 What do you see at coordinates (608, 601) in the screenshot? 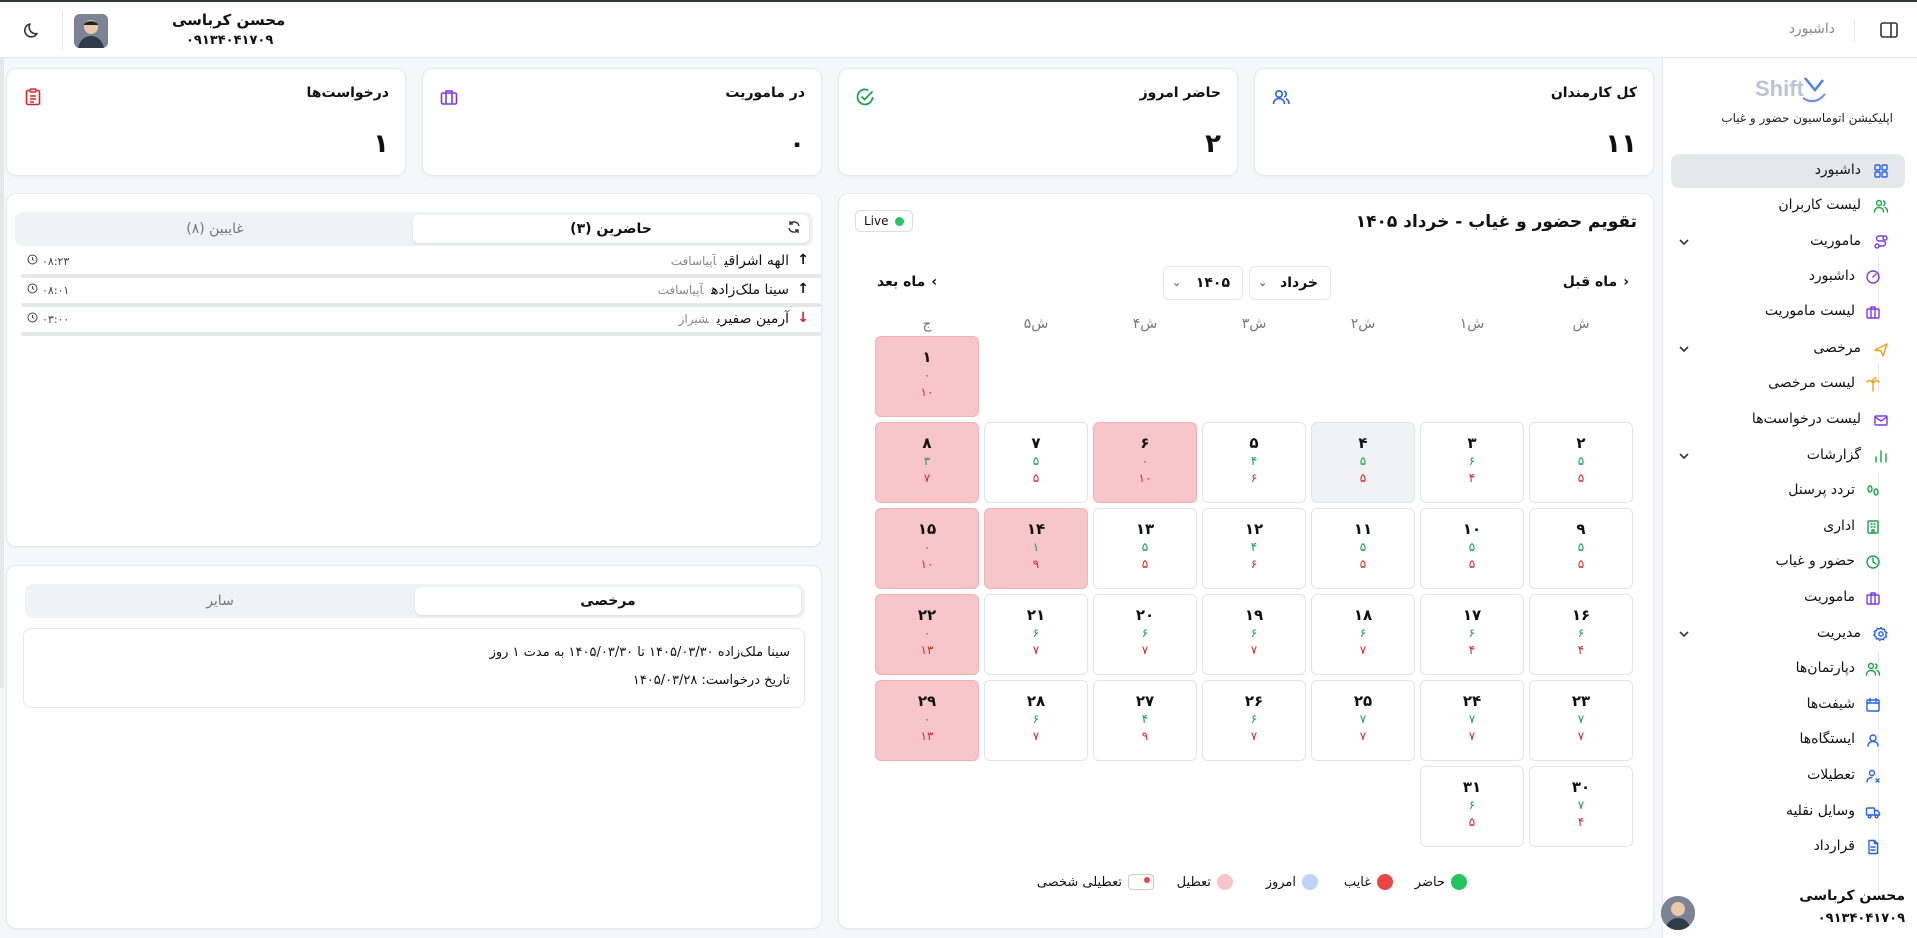
I see `tab-leave: مرخصی` at bounding box center [608, 601].